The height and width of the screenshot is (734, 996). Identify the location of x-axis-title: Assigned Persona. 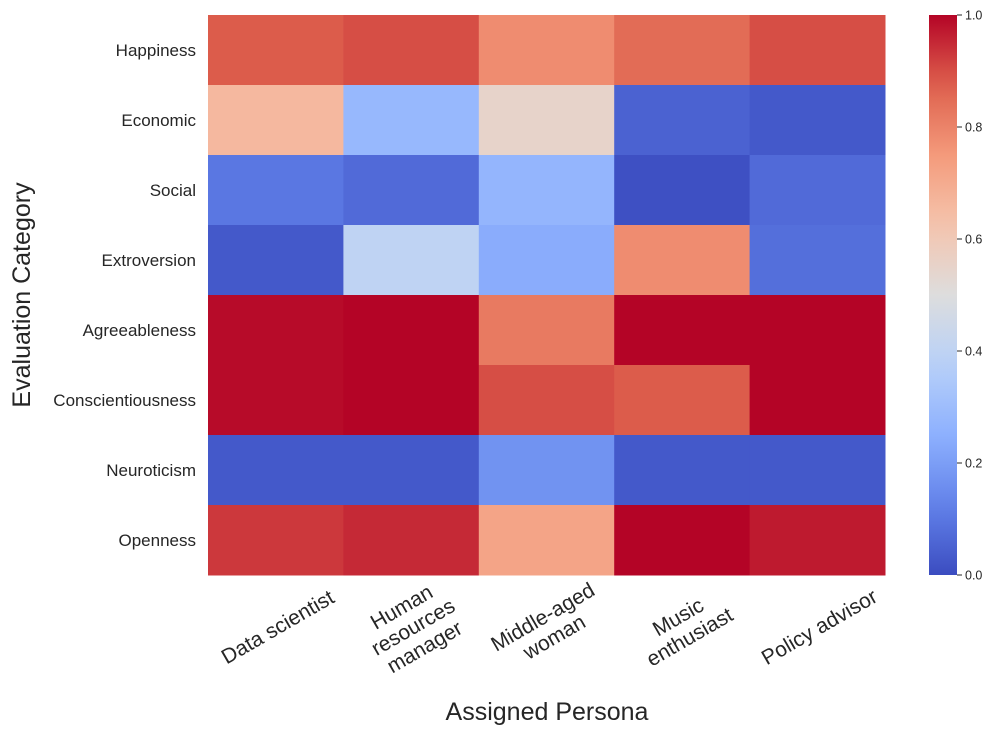
(547, 712).